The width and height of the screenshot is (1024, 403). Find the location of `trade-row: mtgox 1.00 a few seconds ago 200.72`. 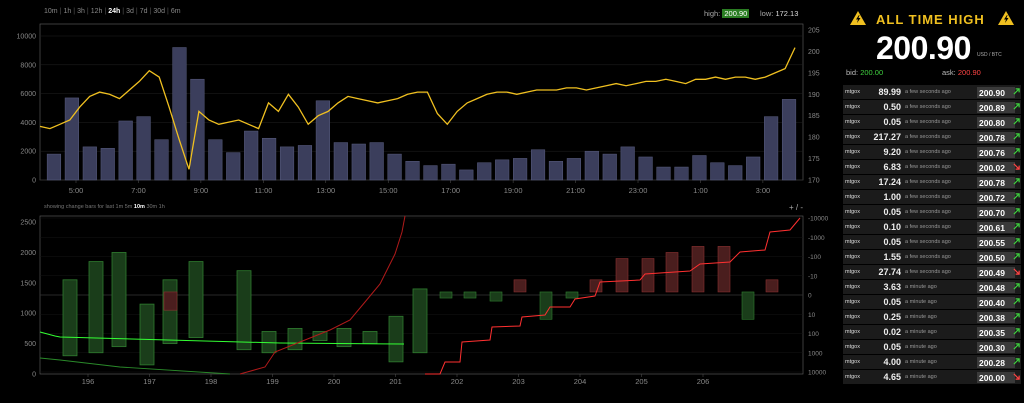

trade-row: mtgox 1.00 a few seconds ago 200.72 is located at coordinates (932, 197).